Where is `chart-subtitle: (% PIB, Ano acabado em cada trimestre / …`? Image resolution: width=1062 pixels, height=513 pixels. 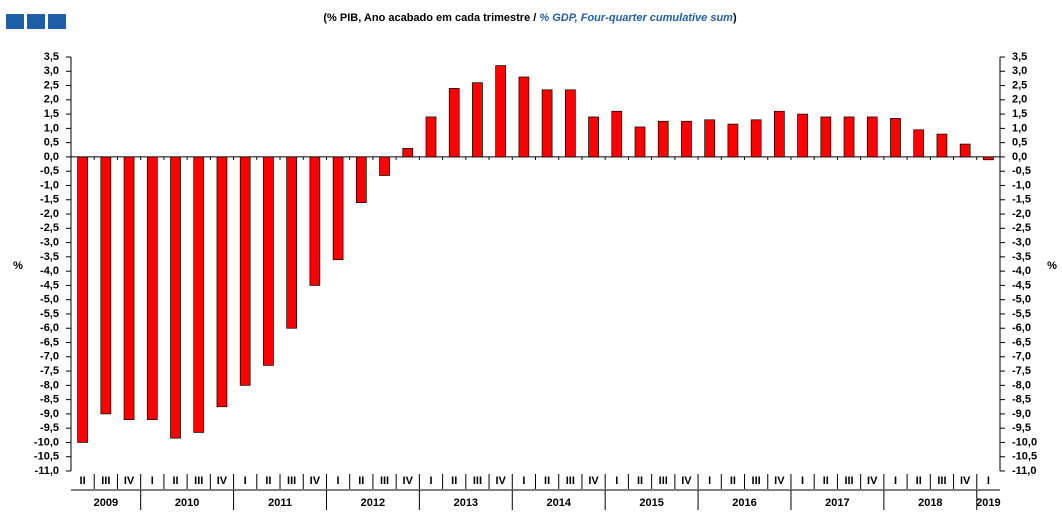 chart-subtitle: (% PIB, Ano acabado em cada trimestre / … is located at coordinates (530, 18).